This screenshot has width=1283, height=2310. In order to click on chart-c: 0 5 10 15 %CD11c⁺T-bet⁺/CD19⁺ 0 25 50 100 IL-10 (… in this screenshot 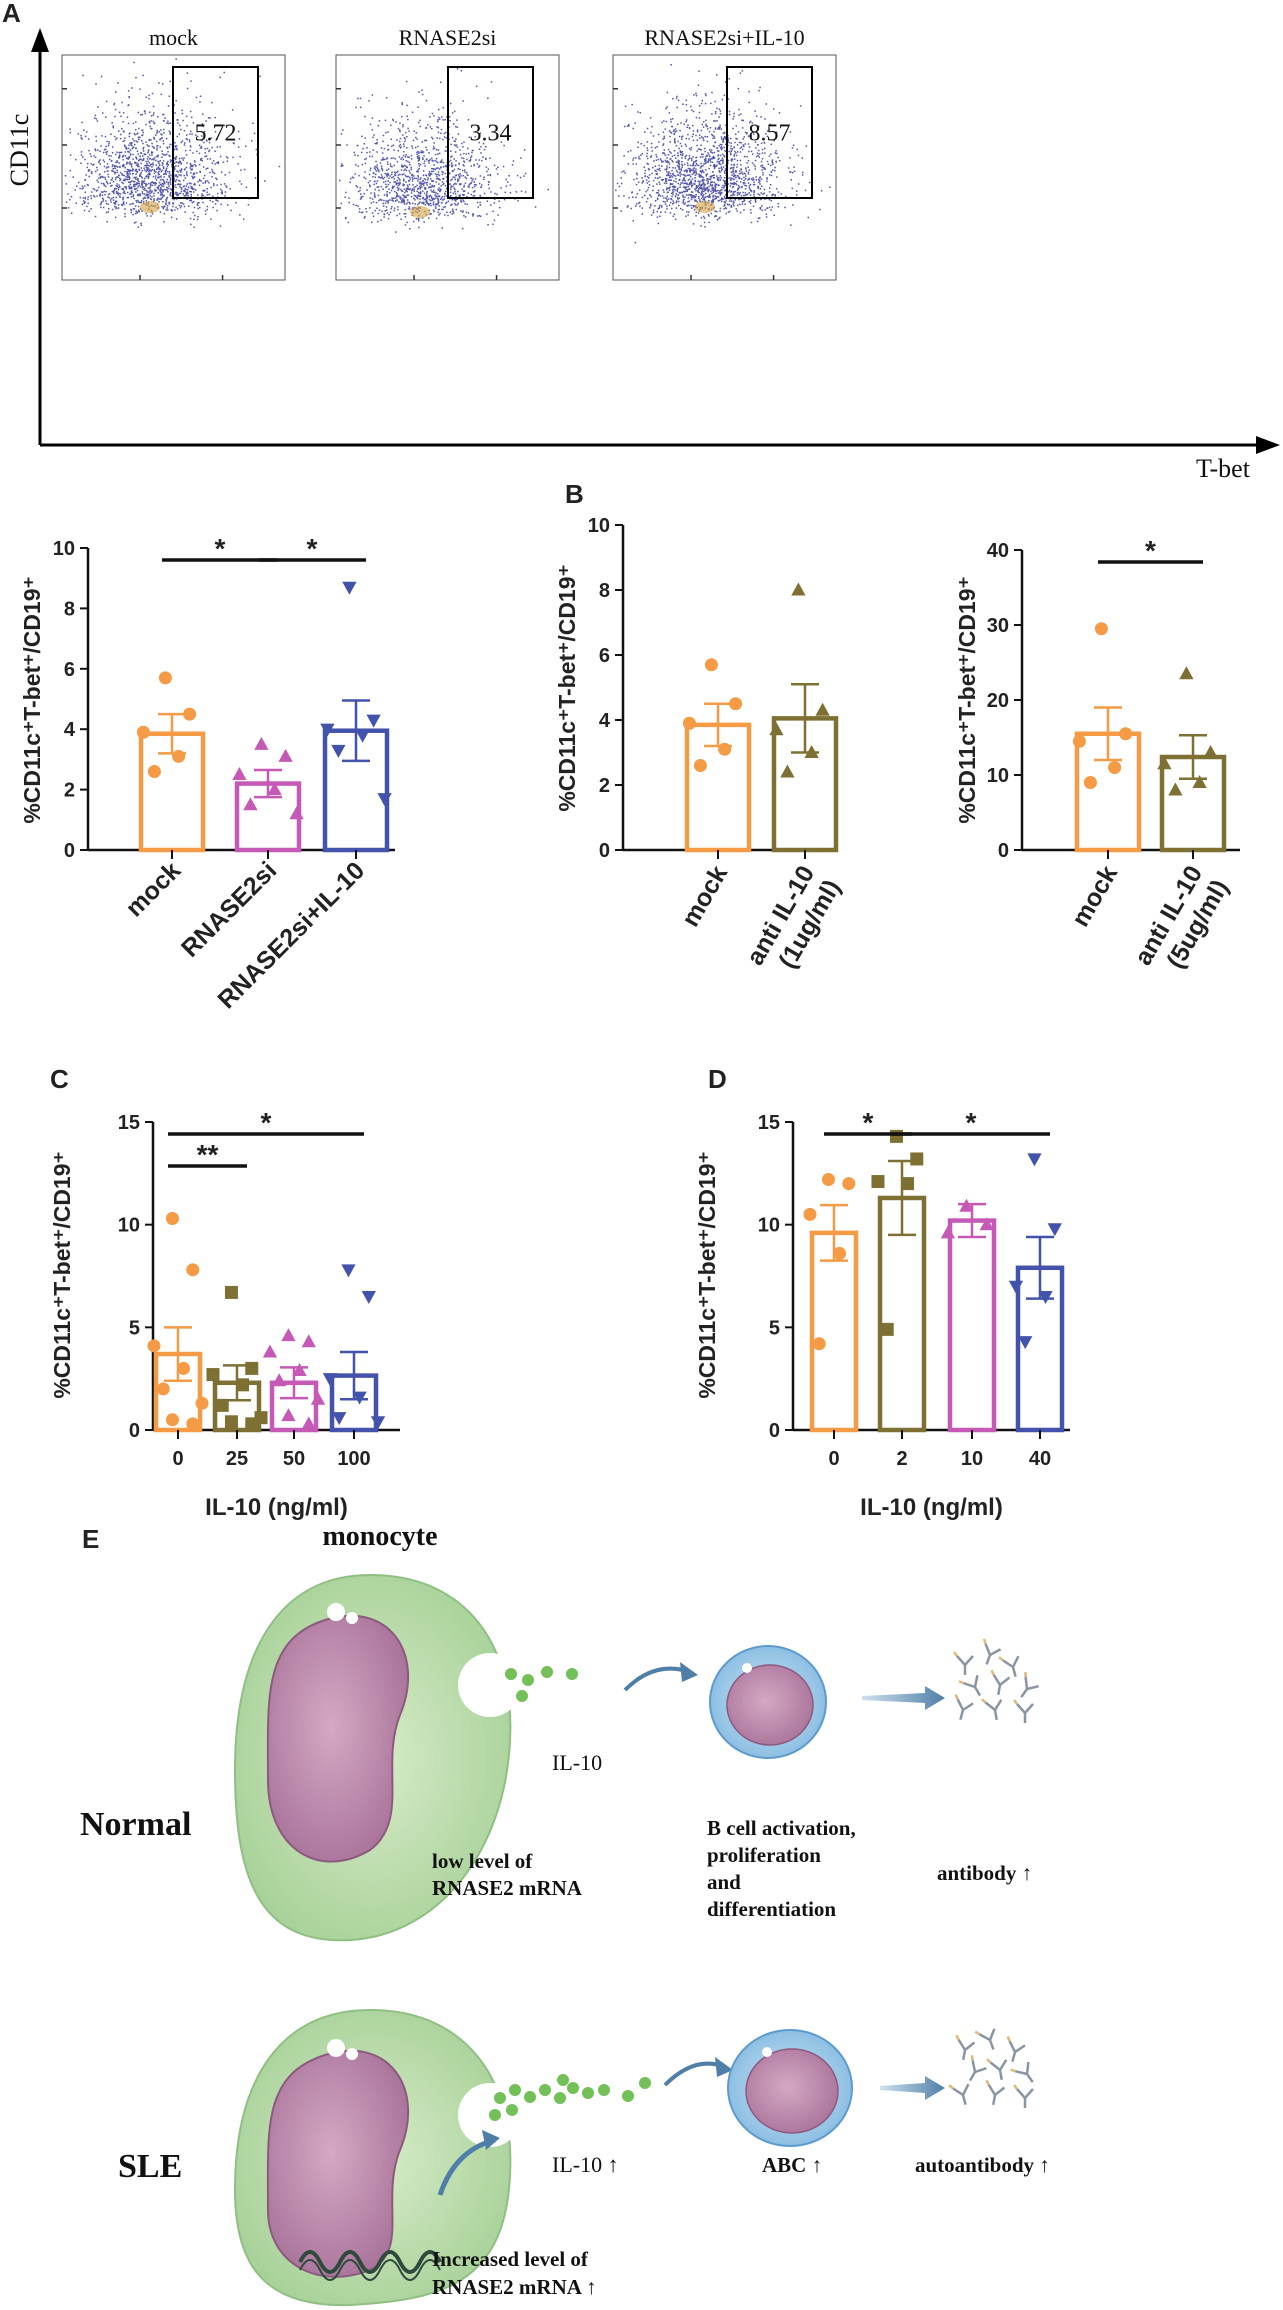, I will do `click(224, 1314)`.